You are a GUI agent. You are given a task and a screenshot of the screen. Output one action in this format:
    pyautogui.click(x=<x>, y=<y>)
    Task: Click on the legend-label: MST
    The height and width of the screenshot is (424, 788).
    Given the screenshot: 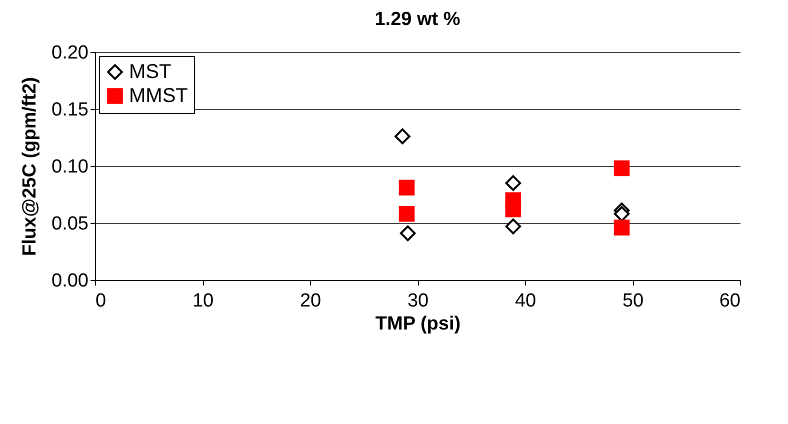 What is the action you would take?
    pyautogui.click(x=150, y=72)
    